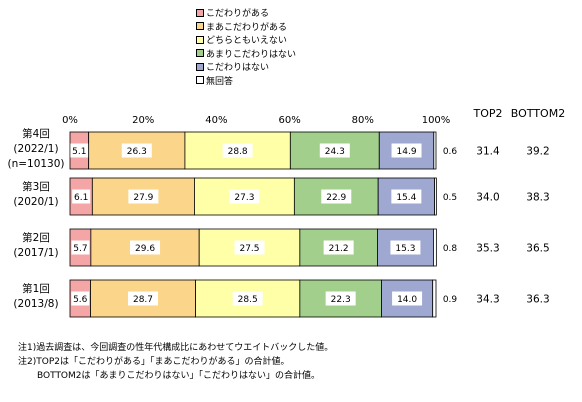 This screenshot has width=582, height=402. I want to click on legend-item: どちらともいえない, so click(246, 42).